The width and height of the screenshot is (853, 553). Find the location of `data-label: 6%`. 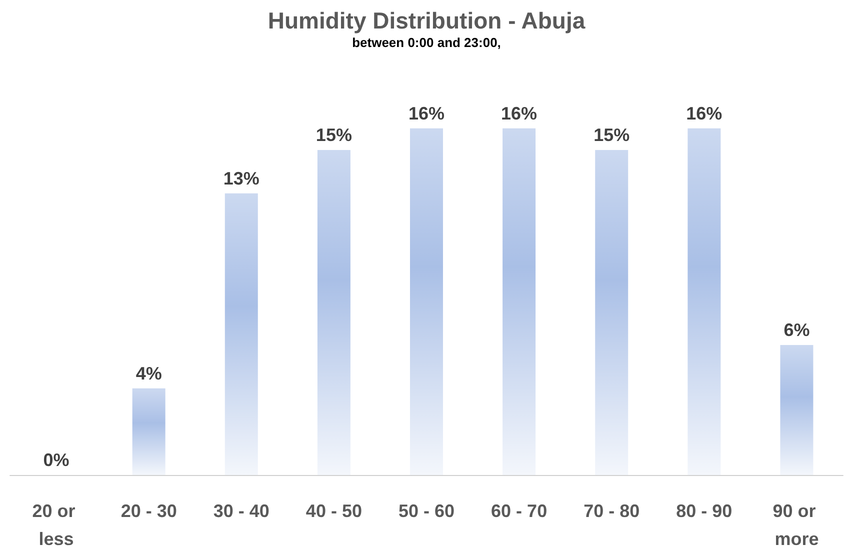

data-label: 6% is located at coordinates (797, 330).